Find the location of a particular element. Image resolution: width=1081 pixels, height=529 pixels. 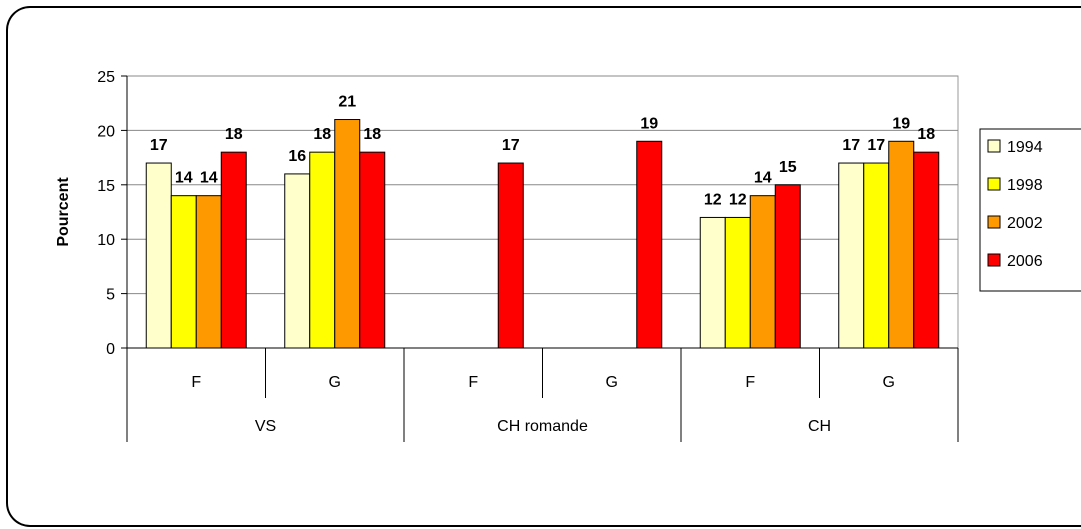

y-tick-label: 0 is located at coordinates (110, 349).